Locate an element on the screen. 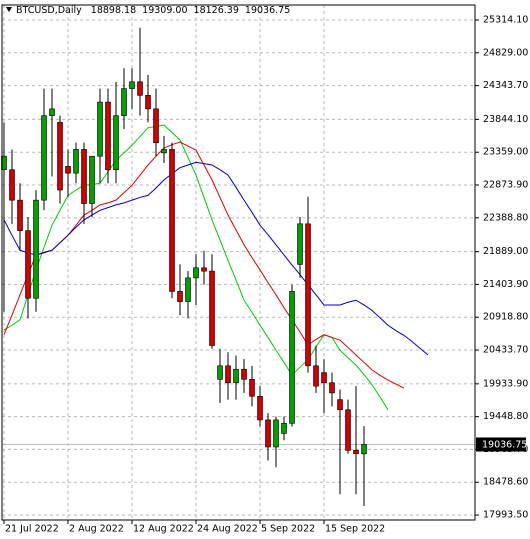 Image resolution: width=530 pixels, height=539 pixels. close-label: 19036.75 is located at coordinates (267, 10).